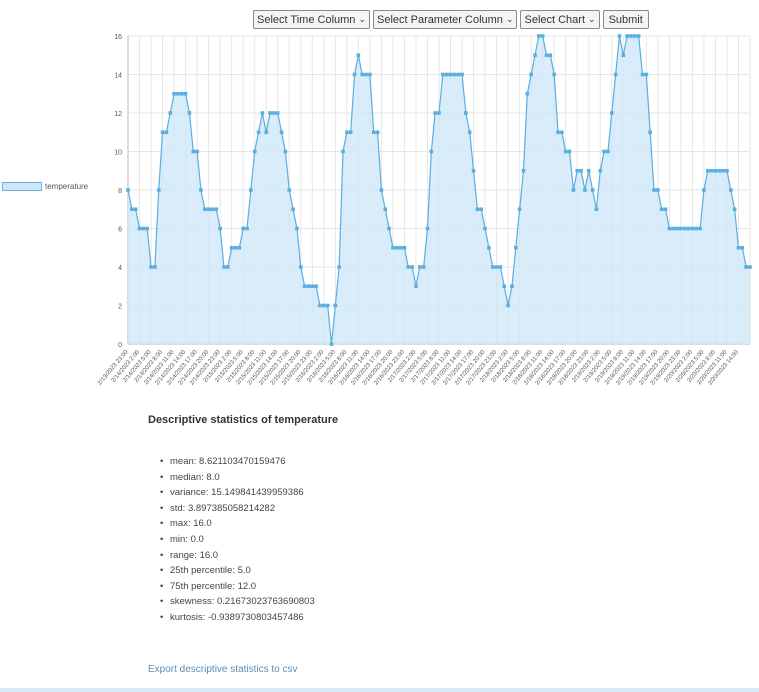 The image size is (759, 692). Describe the element at coordinates (120, 307) in the screenshot. I see `y-tick-label: 2` at that location.